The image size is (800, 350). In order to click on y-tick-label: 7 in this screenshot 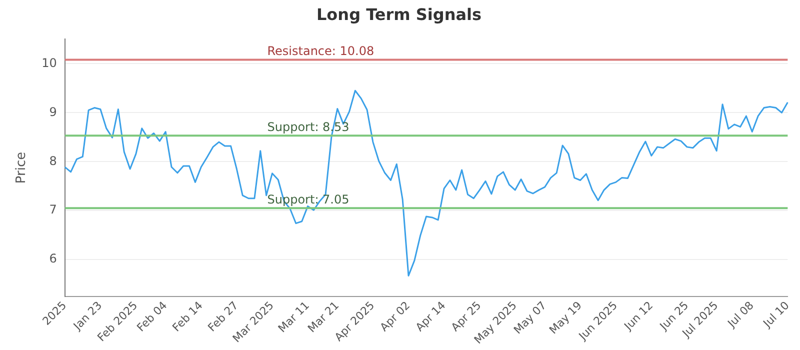, I will do `click(53, 209)`.